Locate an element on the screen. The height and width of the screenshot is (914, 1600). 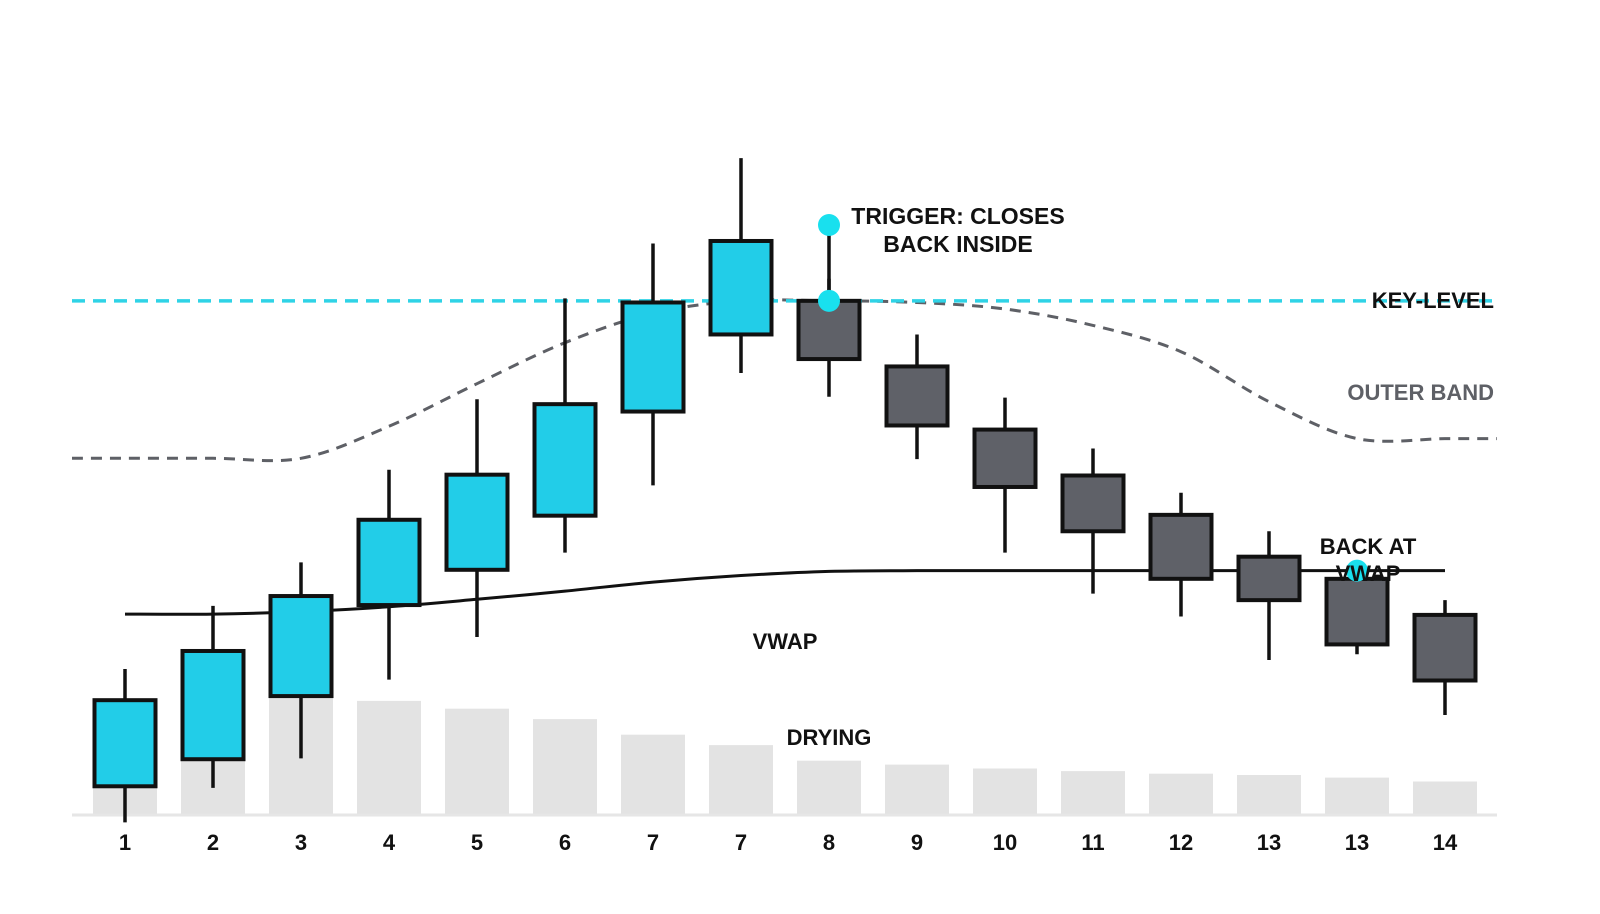
key-level-label: KEY-LEVEL is located at coordinates (1433, 300).